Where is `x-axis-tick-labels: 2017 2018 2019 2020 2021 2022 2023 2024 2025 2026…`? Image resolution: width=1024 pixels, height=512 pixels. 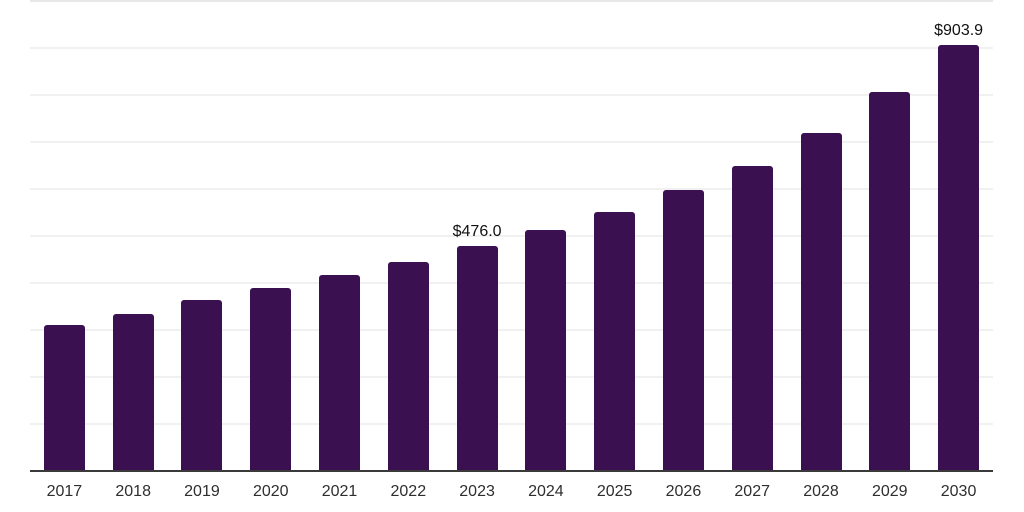
x-axis-tick-labels: 2017 2018 2019 2020 2021 2022 2023 2024 2025 2026… is located at coordinates (511, 492).